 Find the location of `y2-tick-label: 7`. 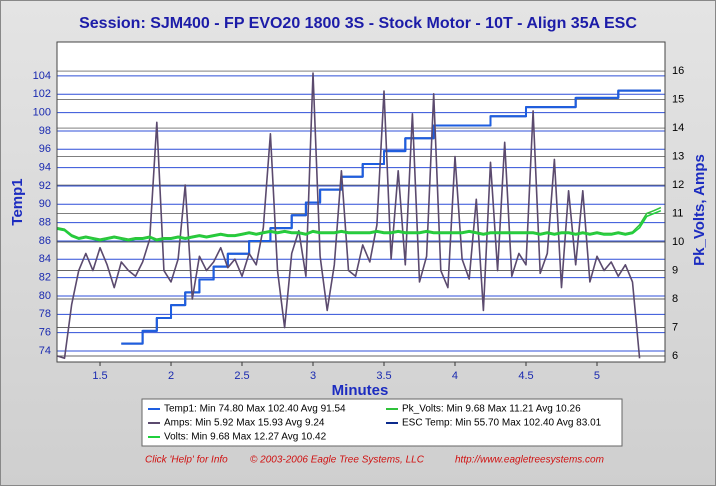

y2-tick-label: 7 is located at coordinates (675, 327).